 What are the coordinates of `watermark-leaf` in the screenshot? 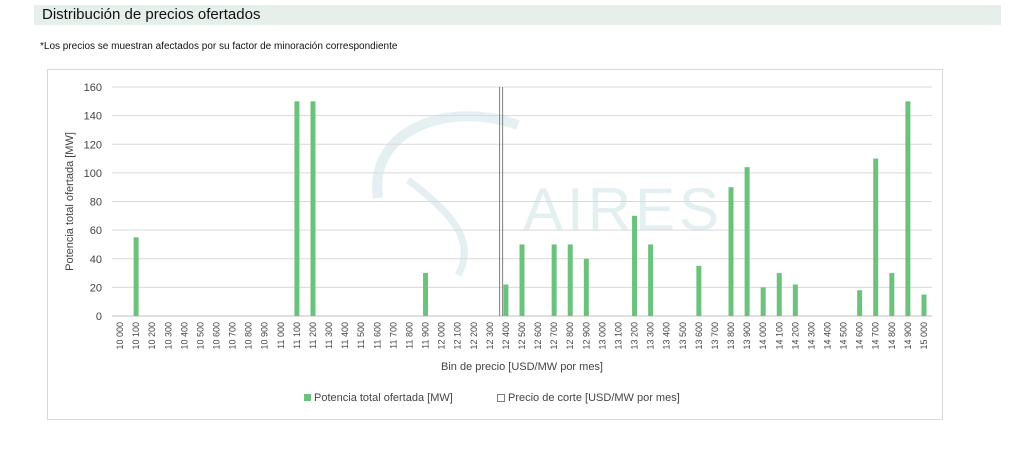 It's located at (436, 227).